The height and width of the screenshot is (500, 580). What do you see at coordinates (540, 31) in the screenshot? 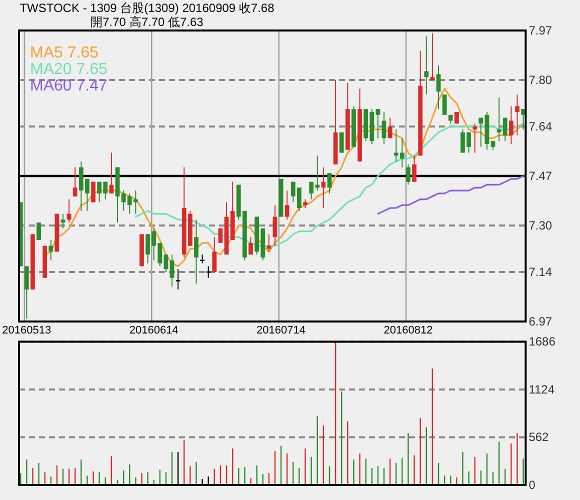
I see `y-tick-label: 7.97` at bounding box center [540, 31].